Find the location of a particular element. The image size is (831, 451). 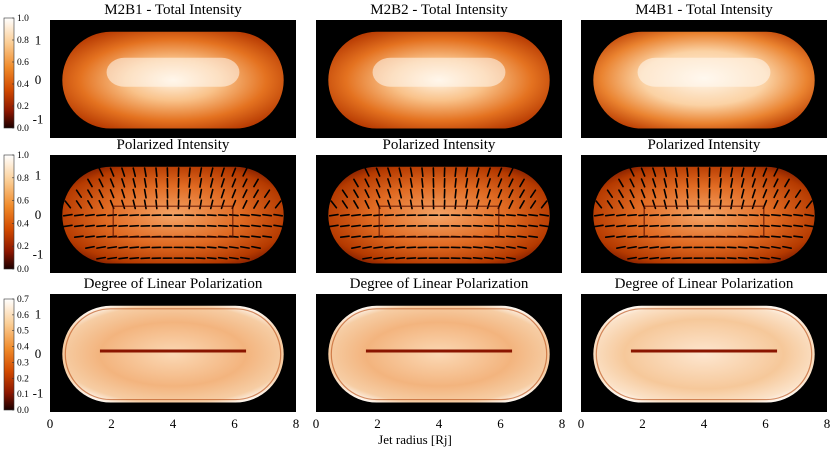

inner-structure is located at coordinates (439, 221).